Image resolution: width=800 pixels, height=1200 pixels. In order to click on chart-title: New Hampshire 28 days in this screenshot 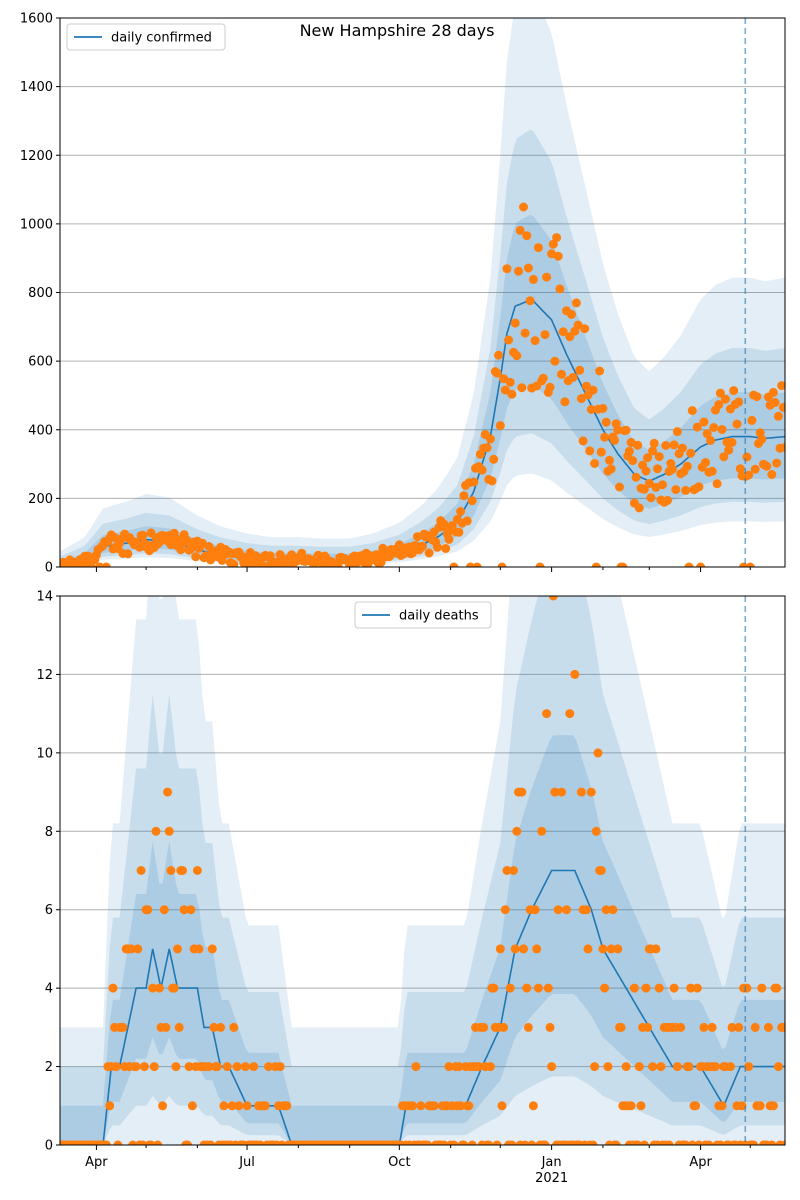, I will do `click(397, 30)`.